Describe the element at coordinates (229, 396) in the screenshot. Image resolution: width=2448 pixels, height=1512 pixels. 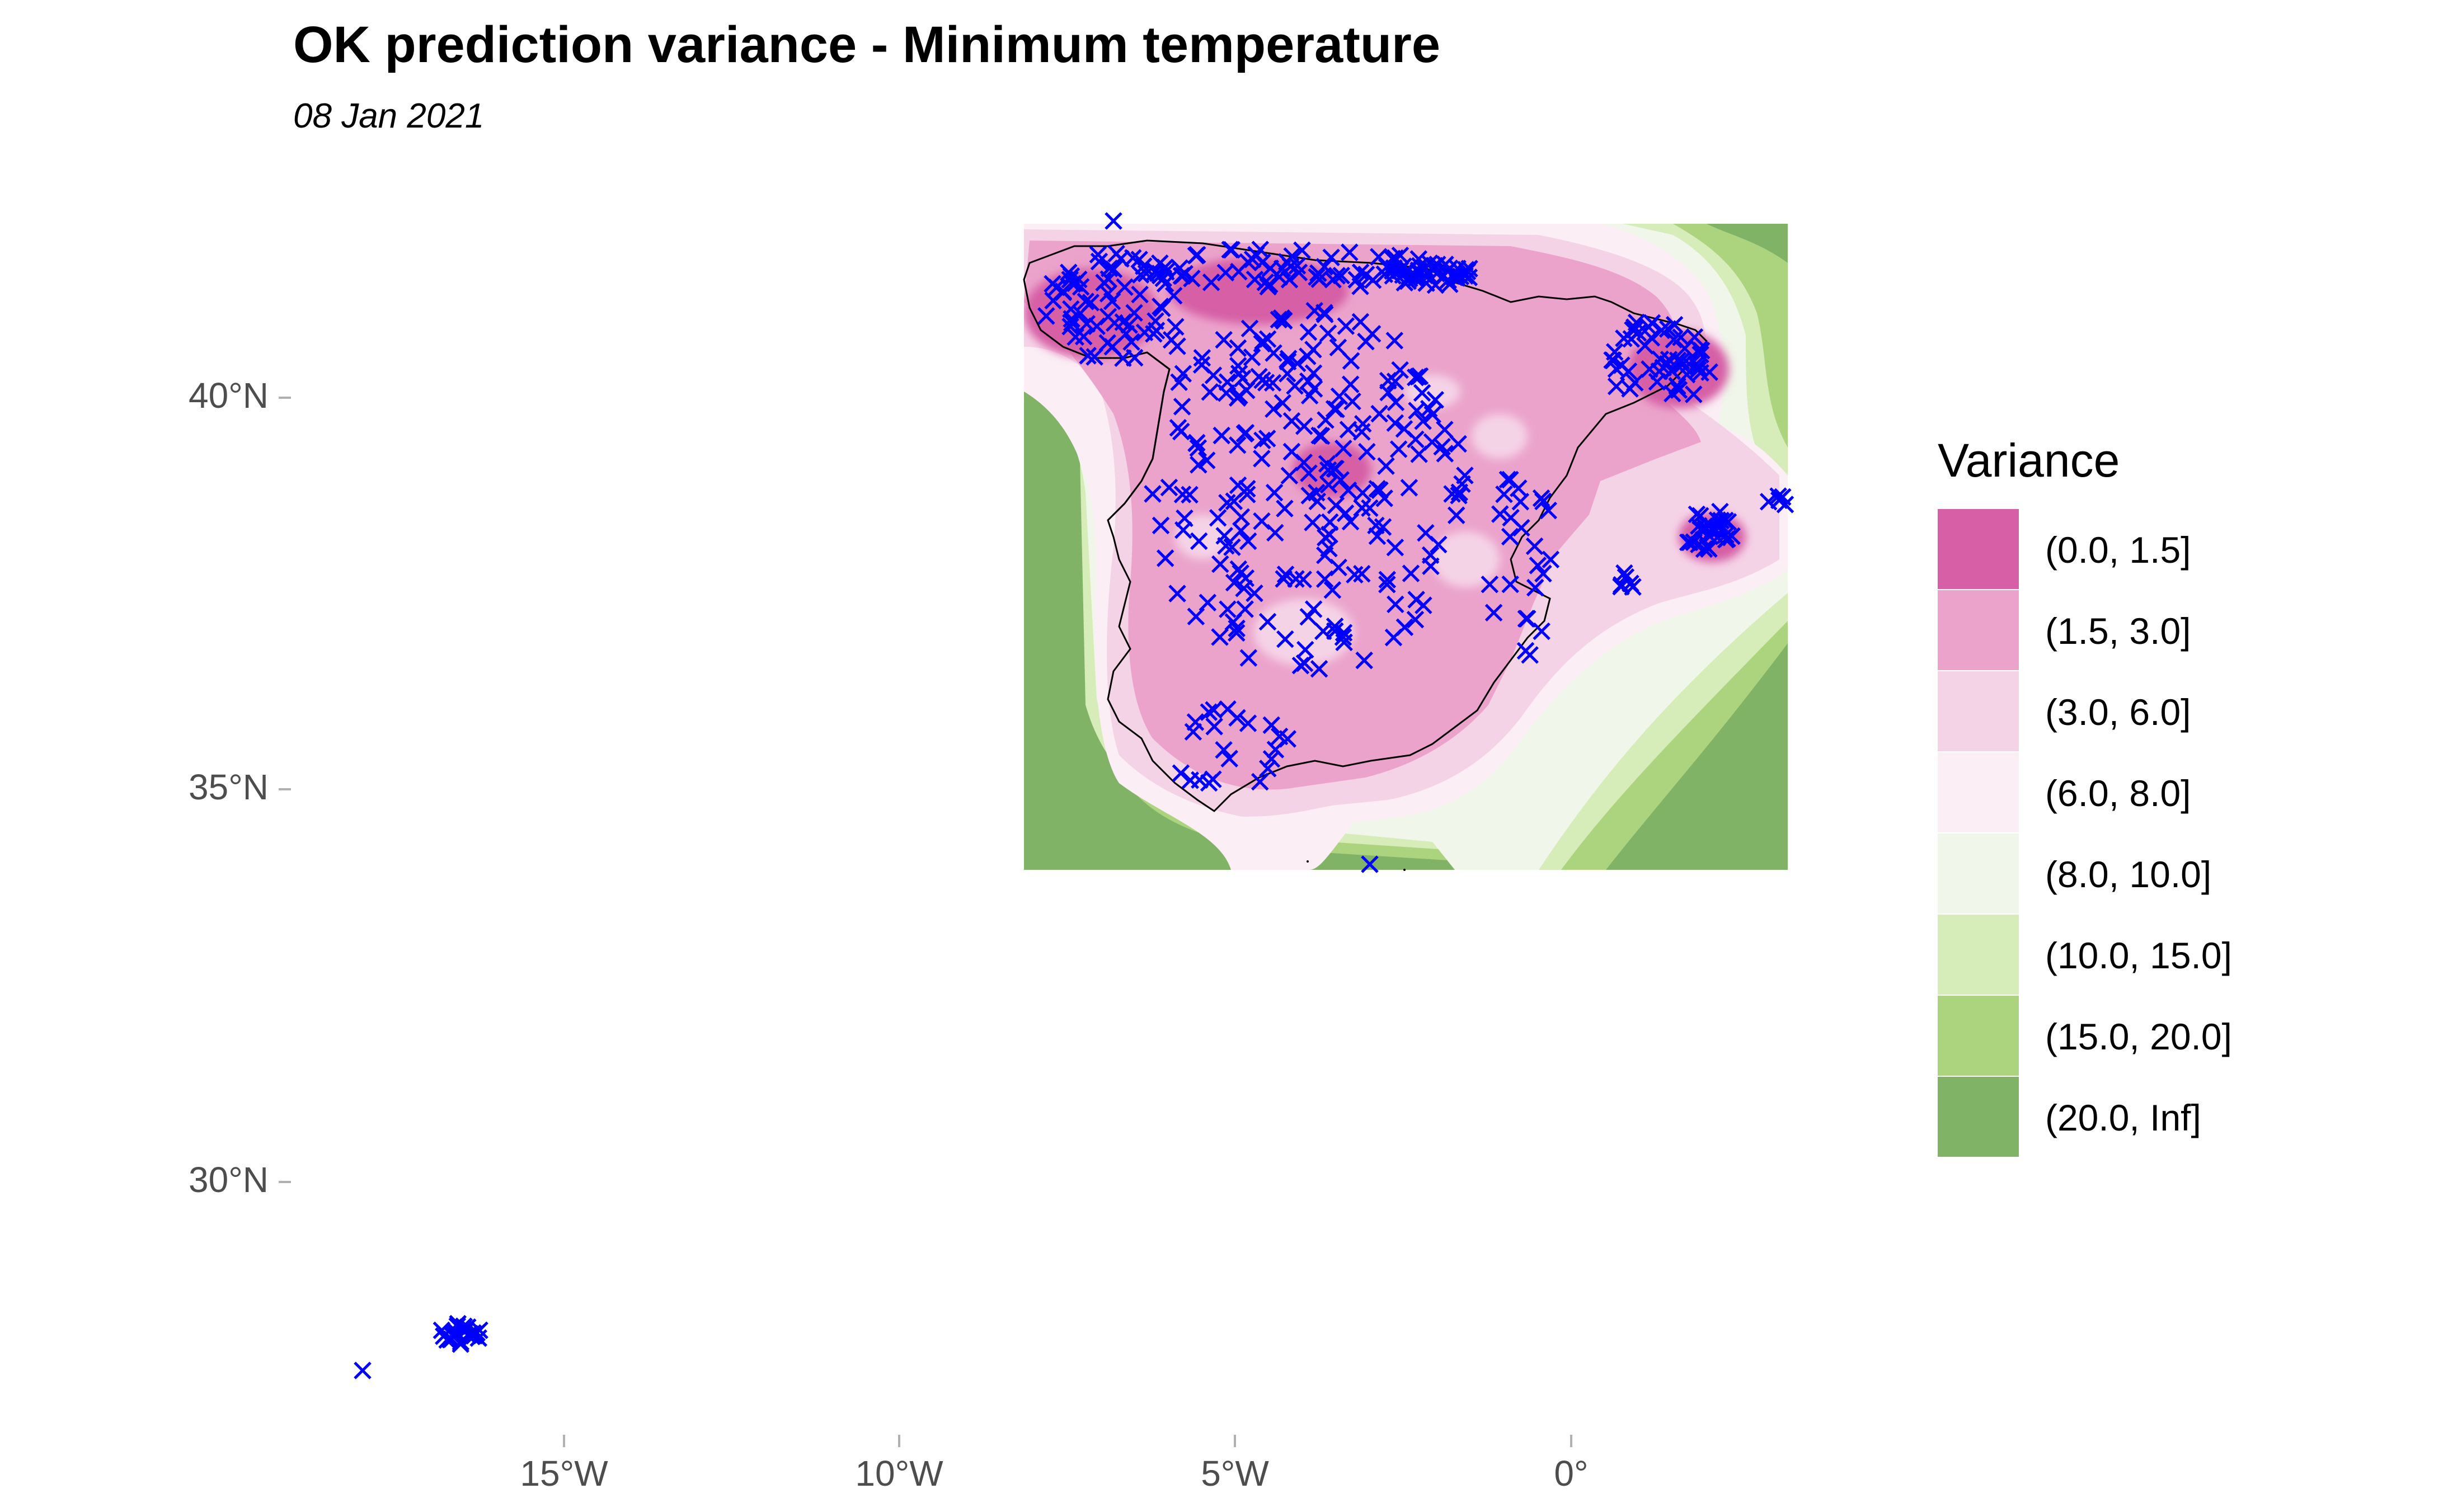
I see `y-tick-label-40n: 40°N` at that location.